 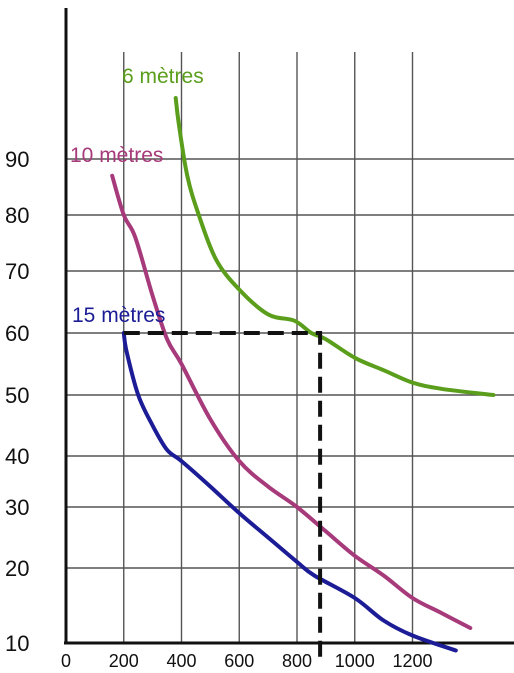 I want to click on y-tick-label-70: 70, so click(x=17, y=271).